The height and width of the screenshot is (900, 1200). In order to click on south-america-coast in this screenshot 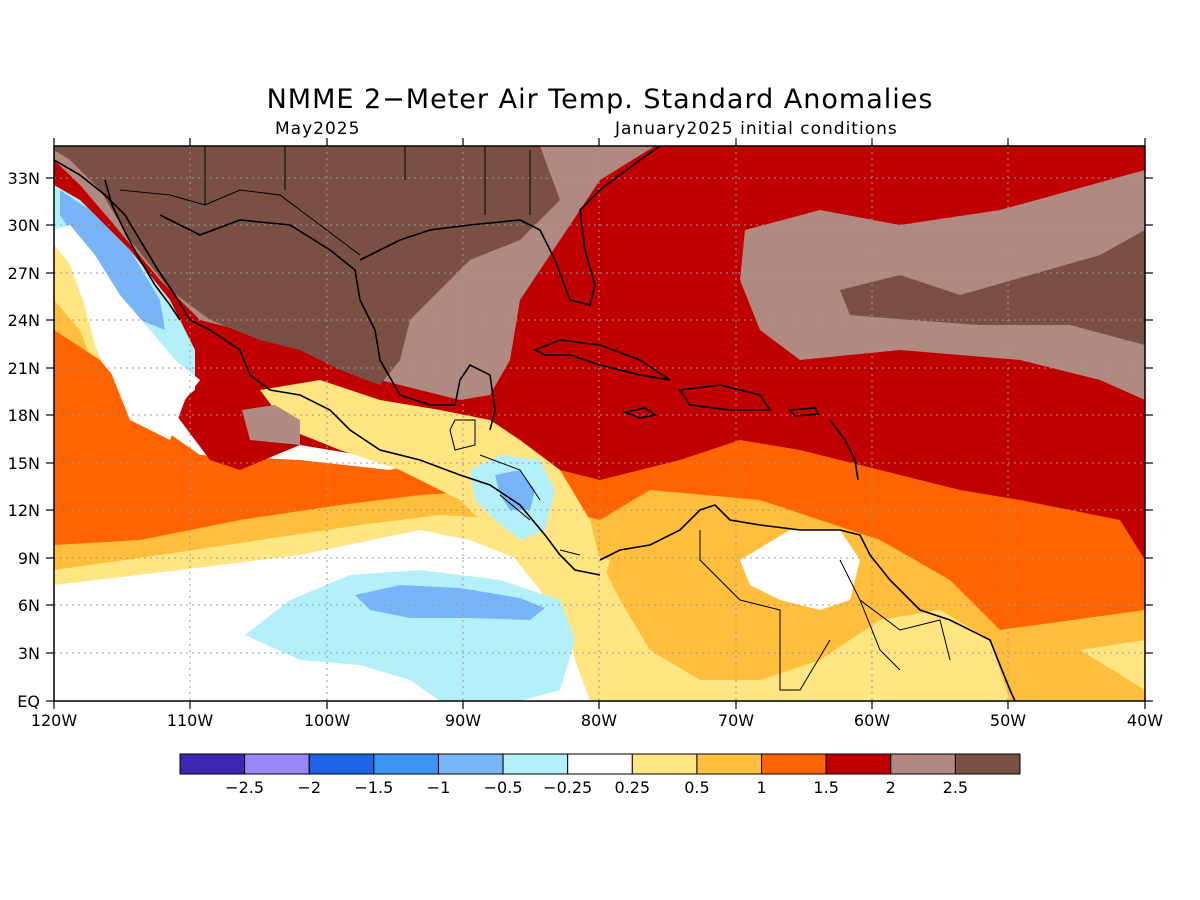, I will do `click(807, 602)`.